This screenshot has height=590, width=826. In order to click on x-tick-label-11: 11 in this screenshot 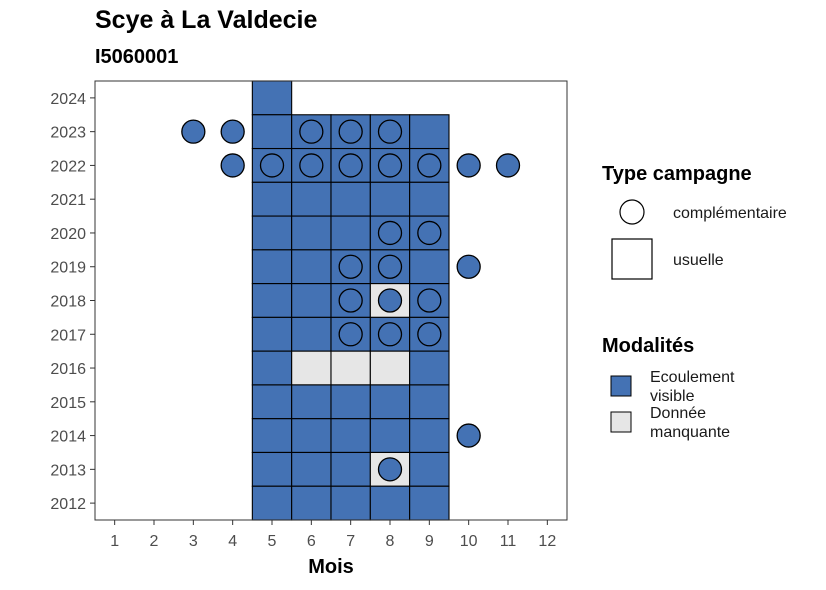, I will do `click(508, 541)`.